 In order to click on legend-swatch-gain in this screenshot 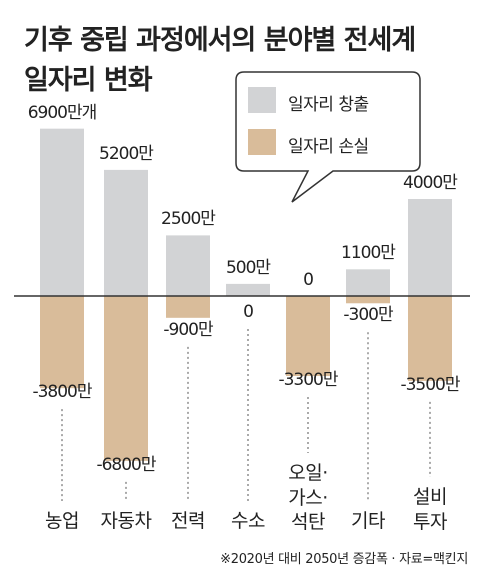, I will do `click(262, 100)`.